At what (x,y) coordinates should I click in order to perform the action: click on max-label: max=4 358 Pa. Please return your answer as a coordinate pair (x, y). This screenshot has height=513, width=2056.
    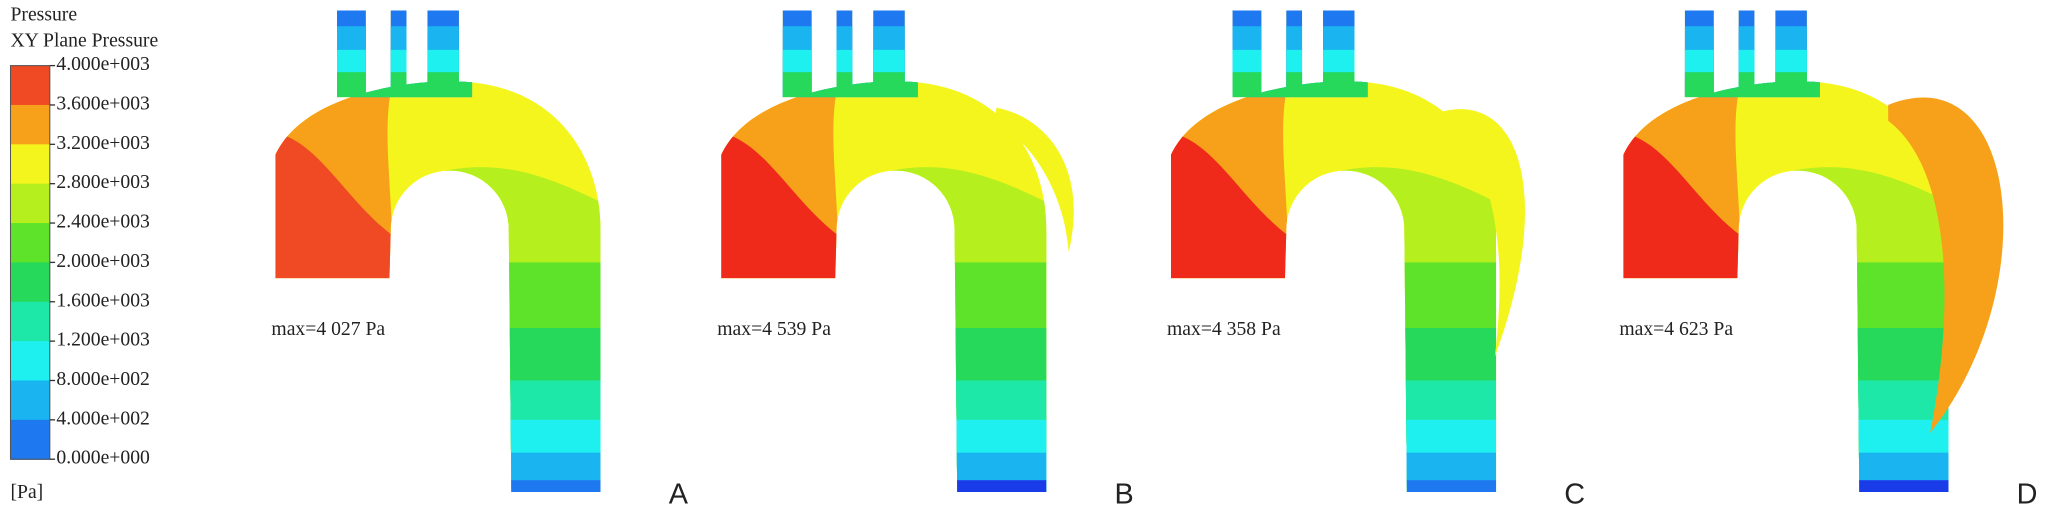
    Looking at the image, I should click on (1224, 329).